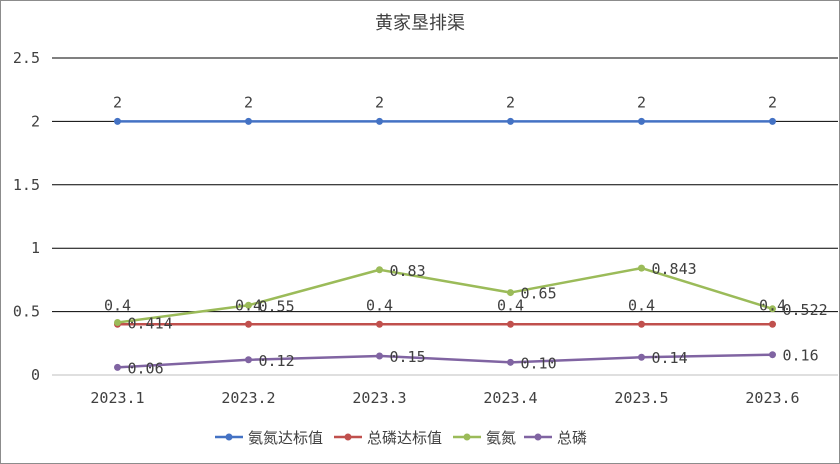  I want to click on x-tick-label: 2023.1, so click(117, 398).